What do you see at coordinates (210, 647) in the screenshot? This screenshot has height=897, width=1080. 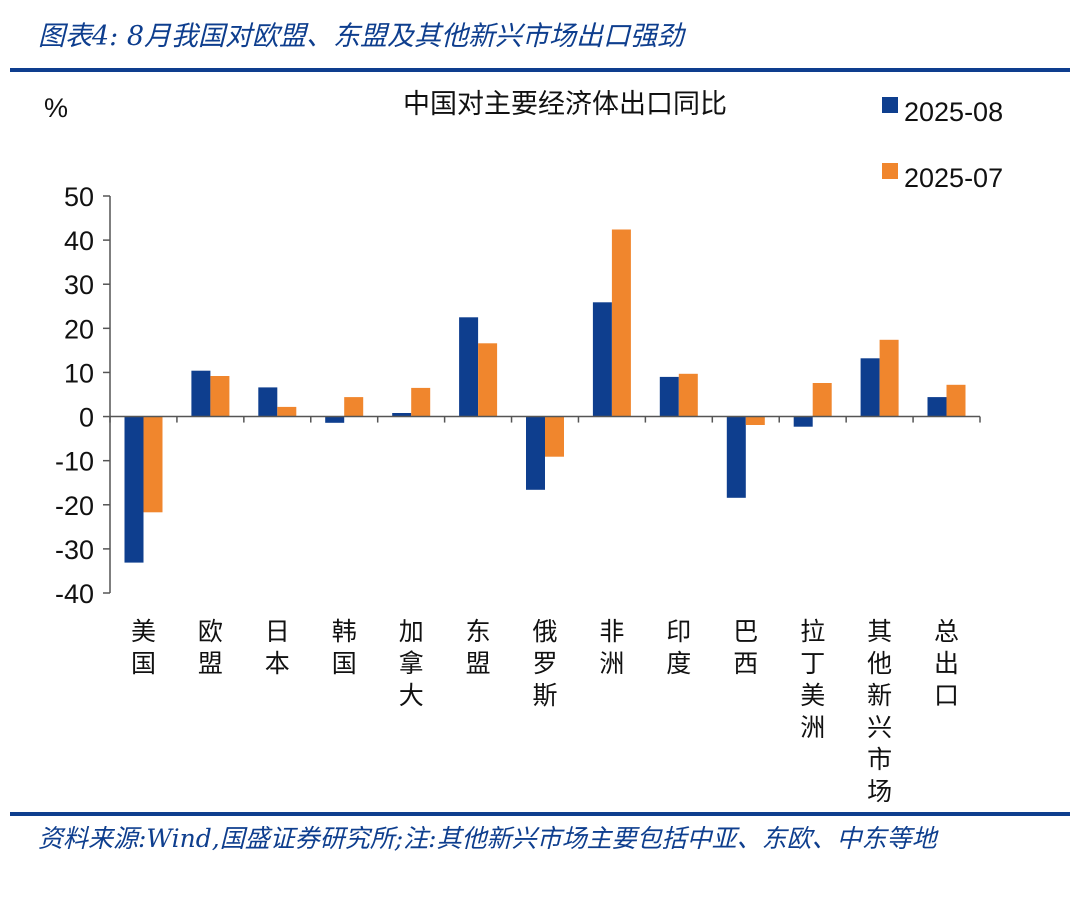 I see `category-label: 欧盟` at bounding box center [210, 647].